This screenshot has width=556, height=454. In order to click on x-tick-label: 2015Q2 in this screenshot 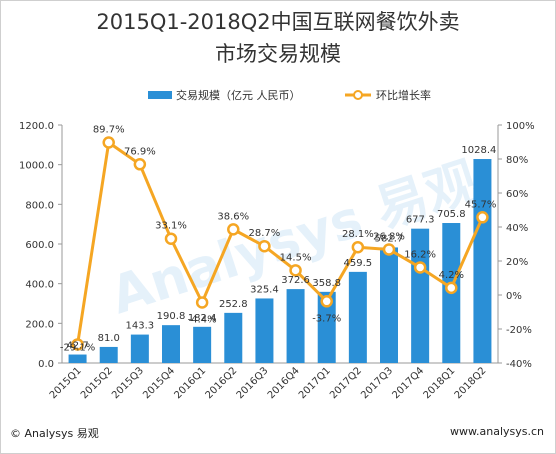, I will do `click(97, 383)`.